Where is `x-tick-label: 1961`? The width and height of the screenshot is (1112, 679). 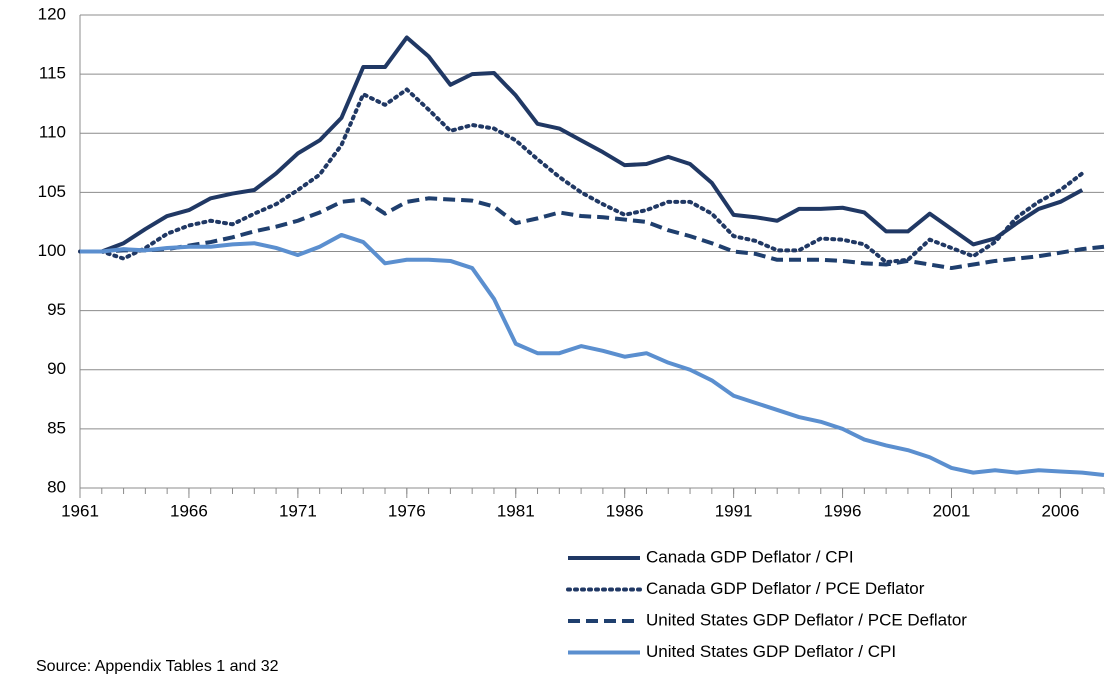
x-tick-label: 1961 is located at coordinates (80, 510).